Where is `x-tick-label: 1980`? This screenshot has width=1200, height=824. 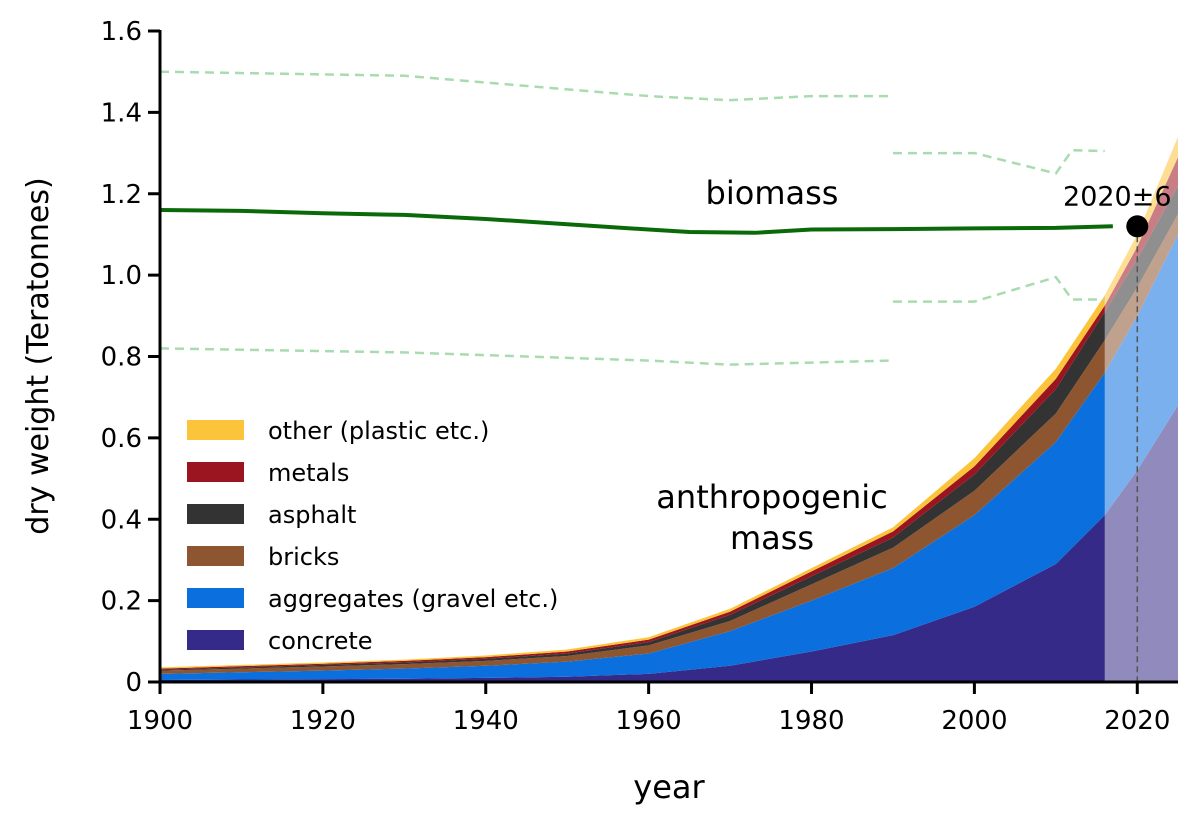 x-tick-label: 1980 is located at coordinates (811, 721).